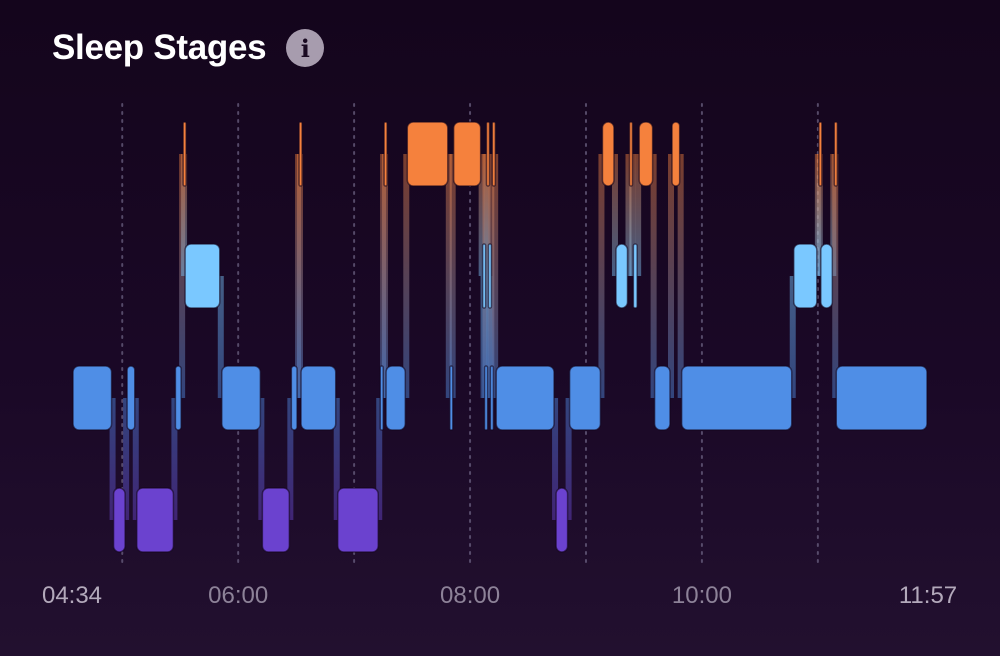 The width and height of the screenshot is (1000, 656). Describe the element at coordinates (701, 595) in the screenshot. I see `x-tick-label: 10:00` at that location.